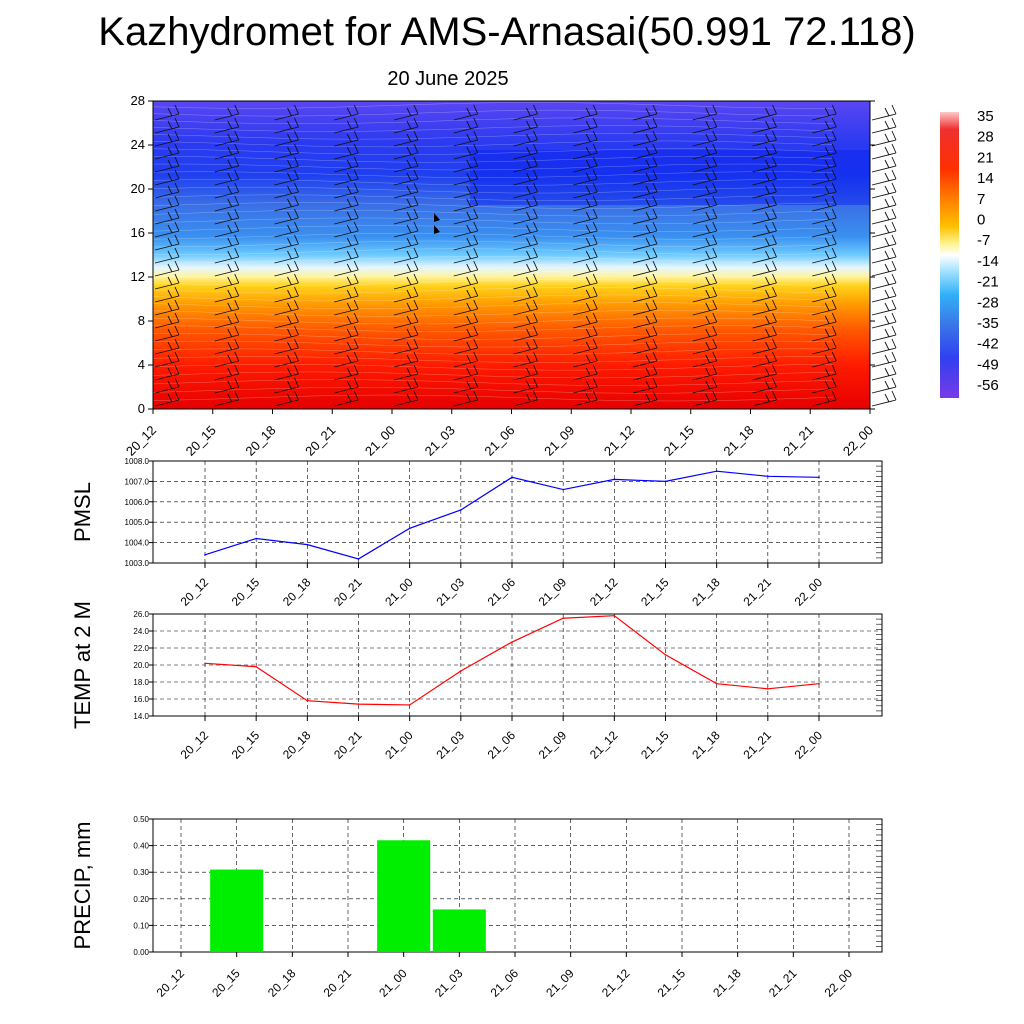  What do you see at coordinates (985, 116) in the screenshot?
I see `colorbar-label: 35` at bounding box center [985, 116].